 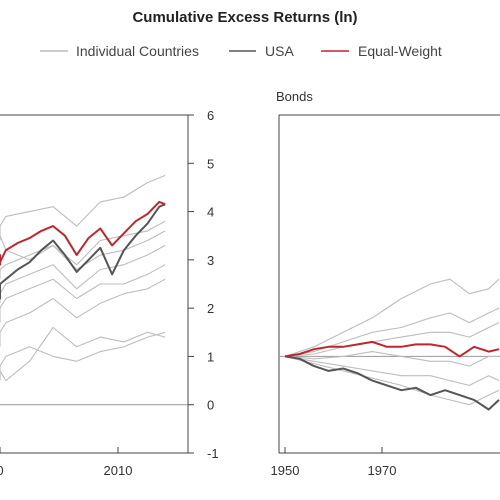 What do you see at coordinates (203, 284) in the screenshot?
I see `left-y-axis-ticks: -1 0 1 2 3 4 5 6` at bounding box center [203, 284].